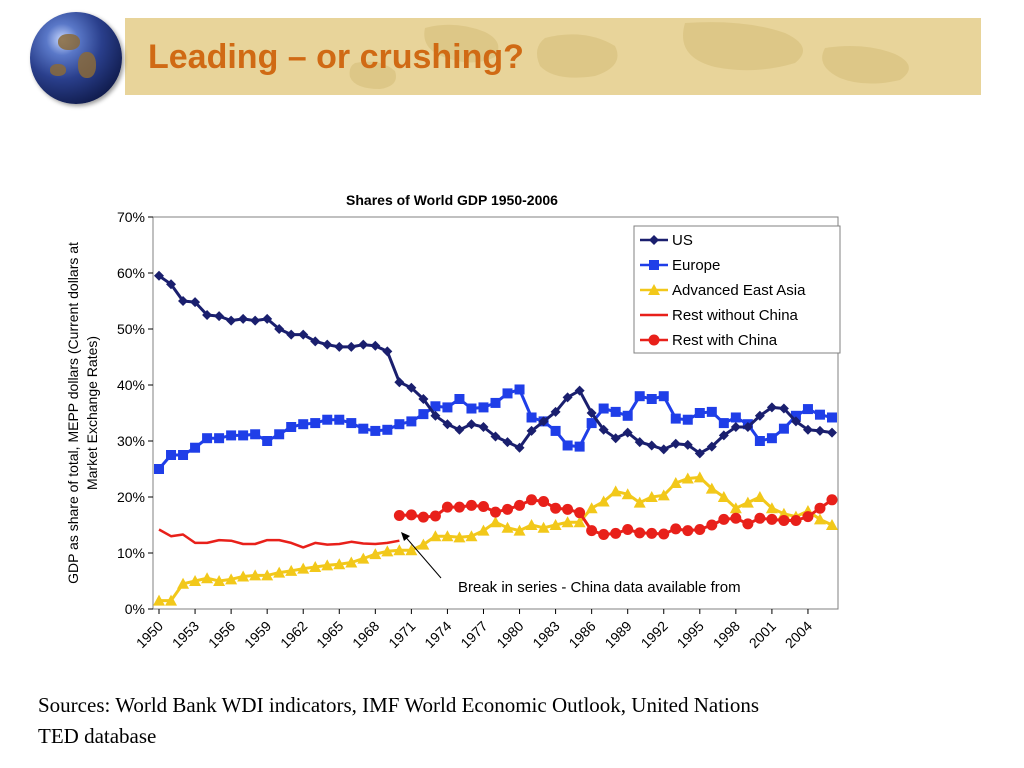 Image resolution: width=1024 pixels, height=768 pixels. I want to click on series-rest-without-china, so click(279, 538).